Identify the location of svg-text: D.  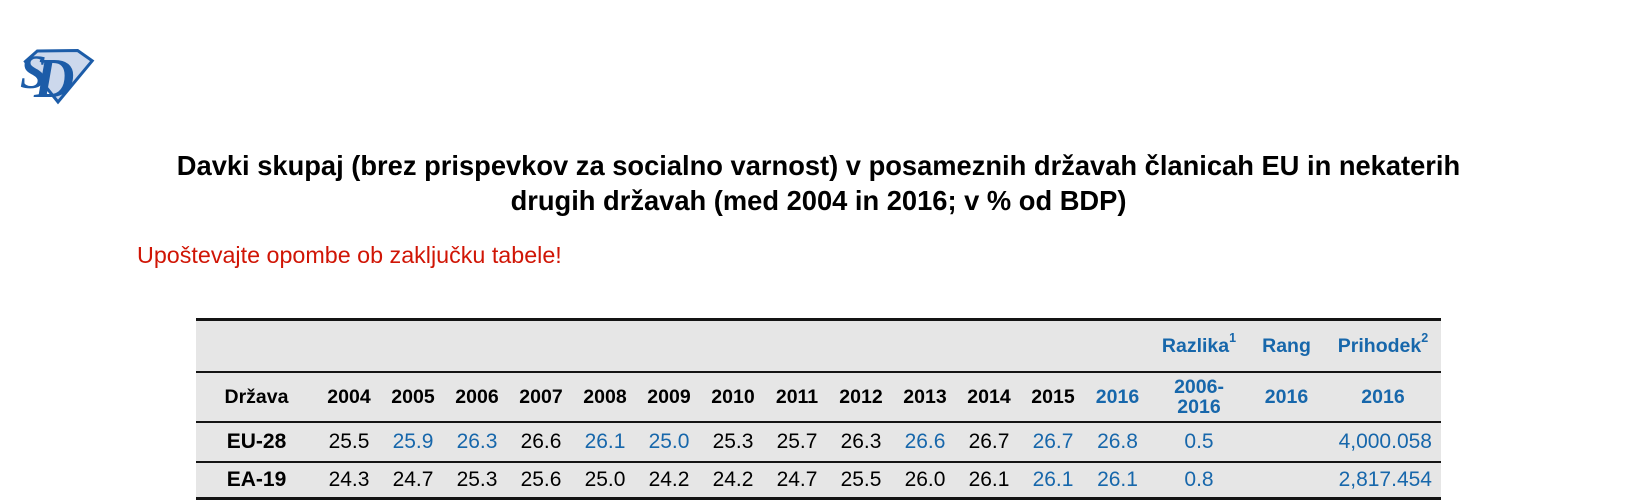
(53, 79).